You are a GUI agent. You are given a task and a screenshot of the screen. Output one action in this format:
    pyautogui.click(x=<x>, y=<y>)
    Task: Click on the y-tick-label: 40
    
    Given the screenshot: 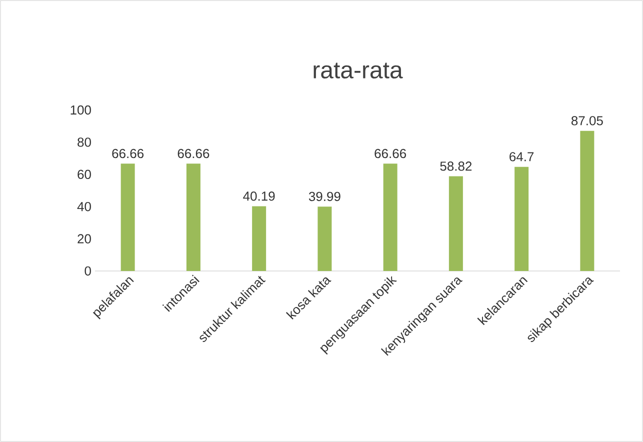 What is the action you would take?
    pyautogui.click(x=84, y=207)
    